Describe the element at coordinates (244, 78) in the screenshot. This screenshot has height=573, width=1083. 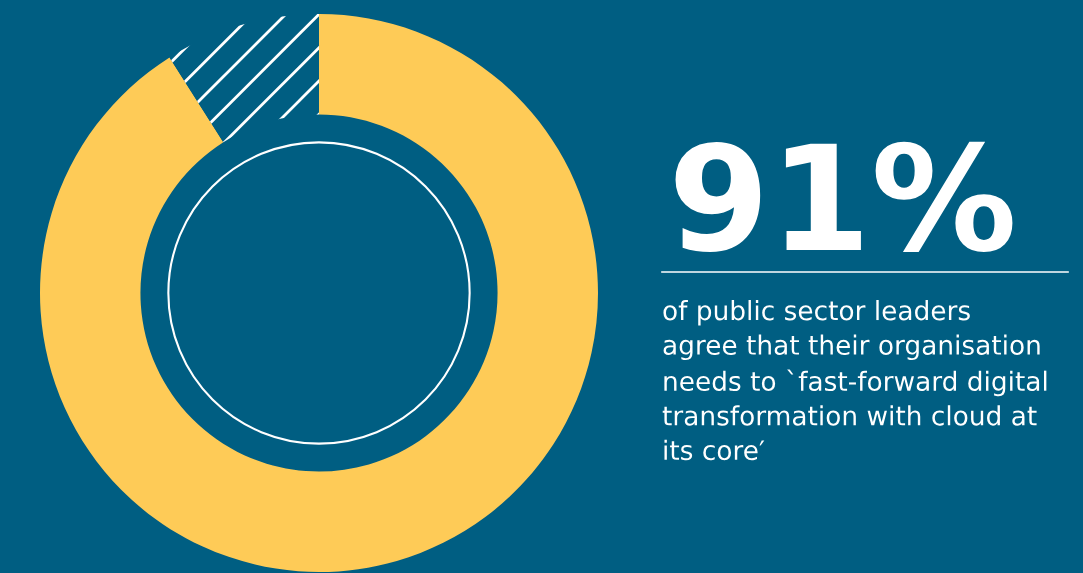
I see `donut-slice` at that location.